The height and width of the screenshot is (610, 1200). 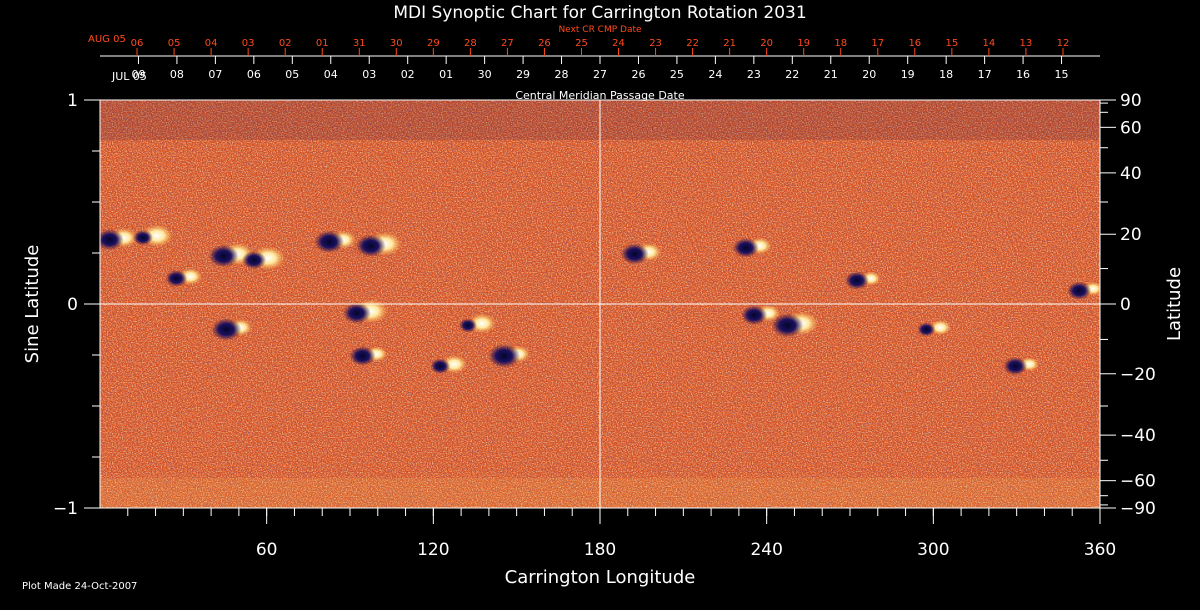 I want to click on top-axis-label: Next CR CMP Date, so click(x=600, y=30).